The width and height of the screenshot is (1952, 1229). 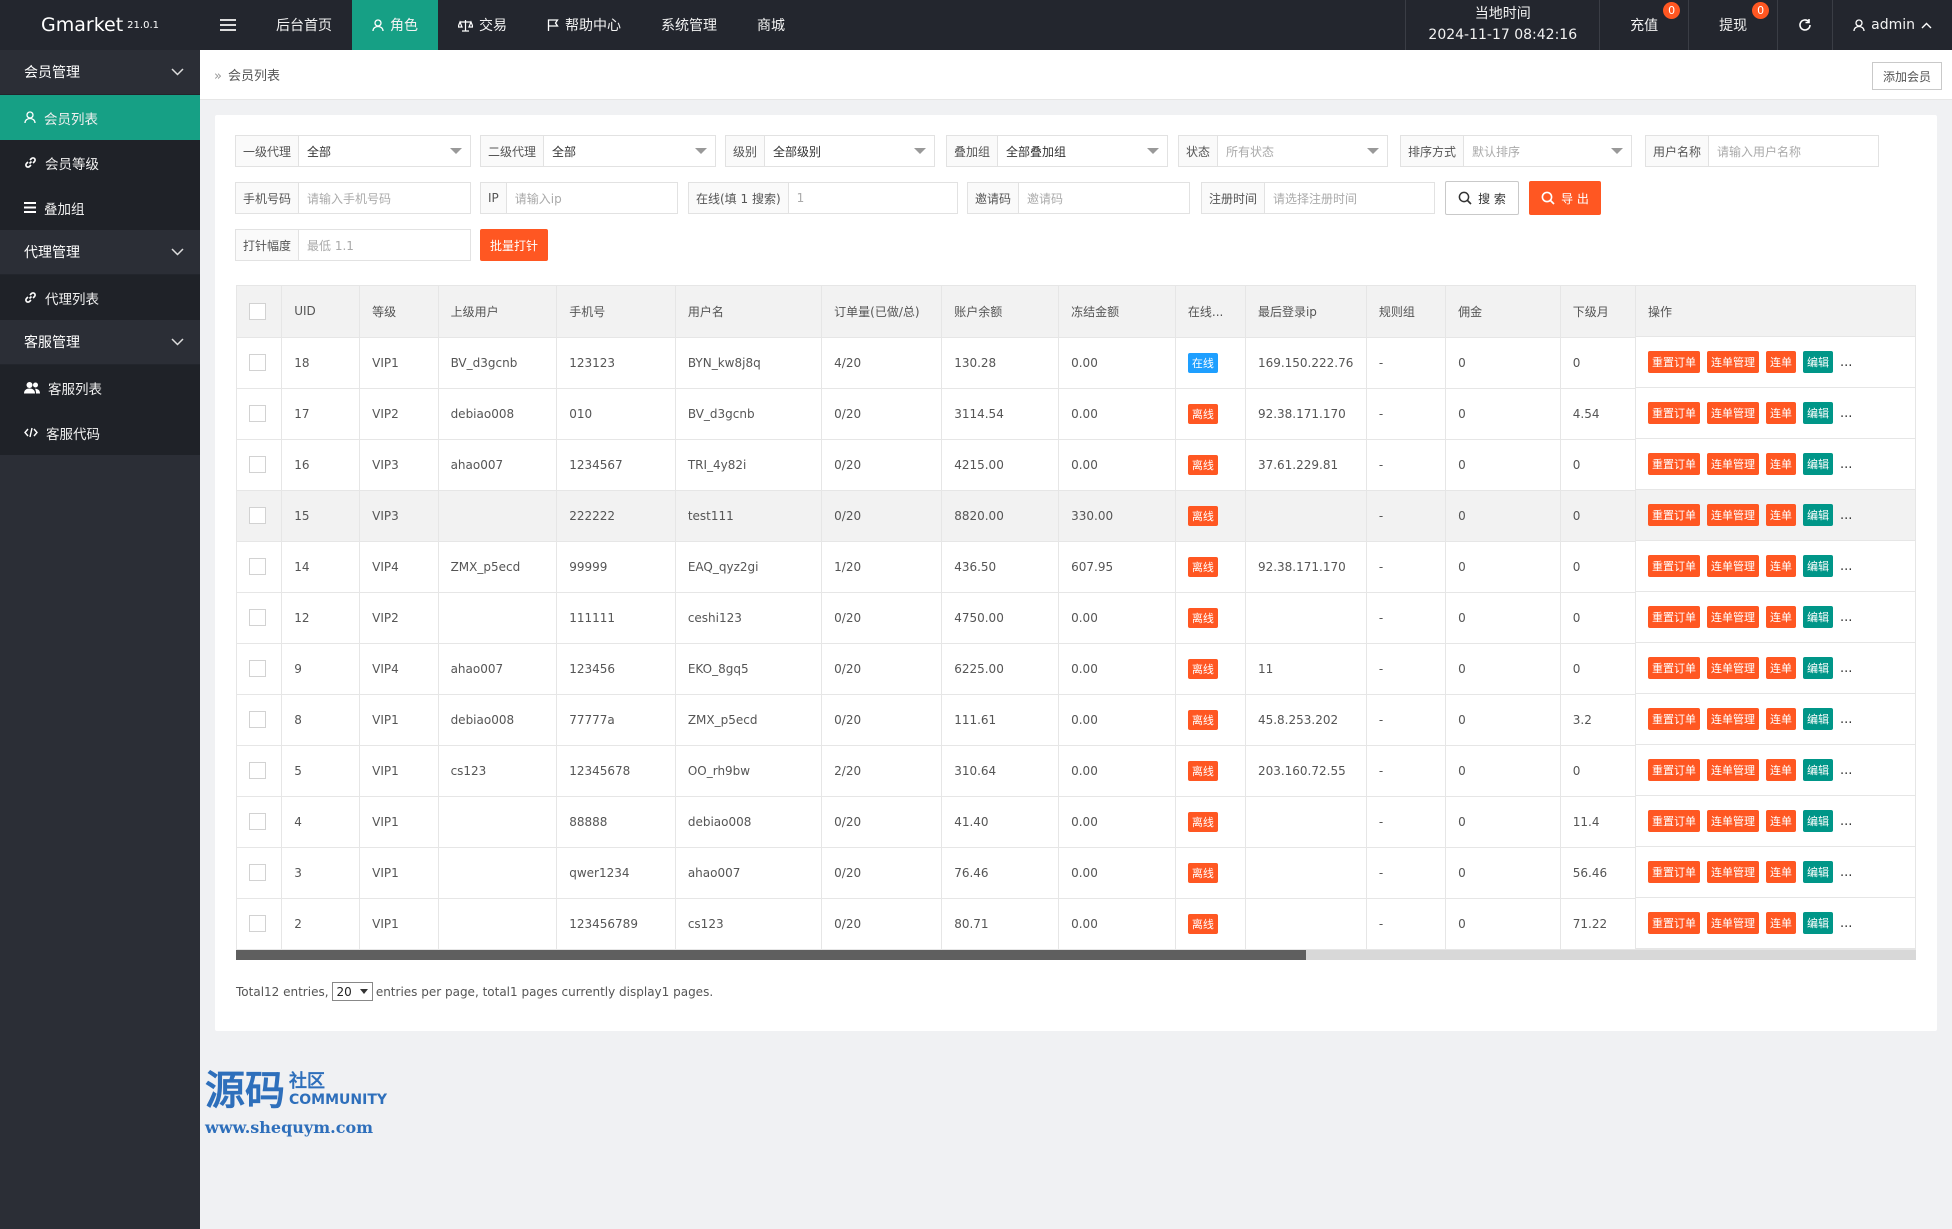 What do you see at coordinates (498, 312) in the screenshot?
I see `col-parent: 上级用户` at bounding box center [498, 312].